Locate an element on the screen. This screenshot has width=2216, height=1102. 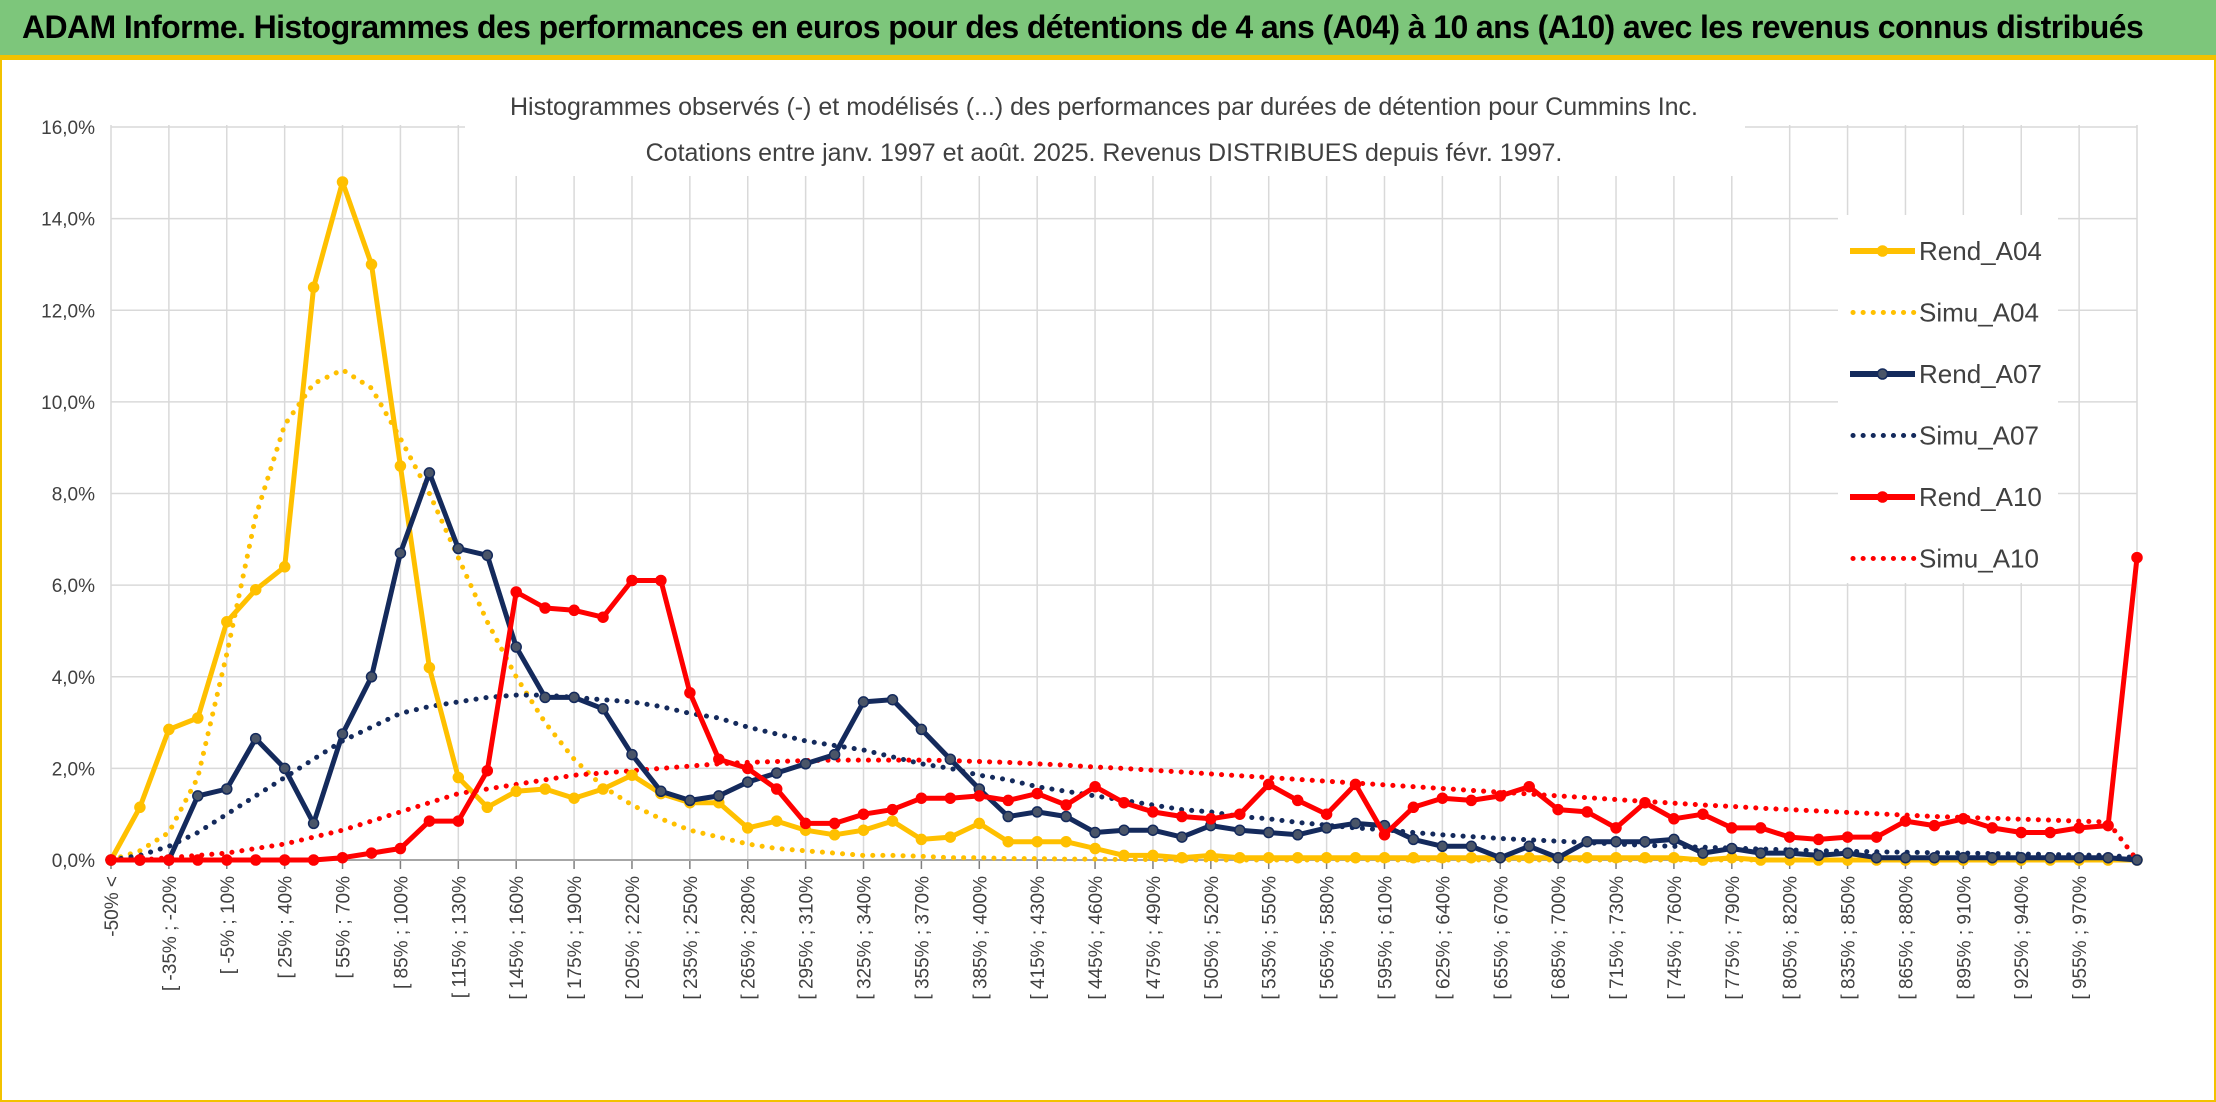
x-tick-label: [ 415% ; 430% is located at coordinates (1038, 938).